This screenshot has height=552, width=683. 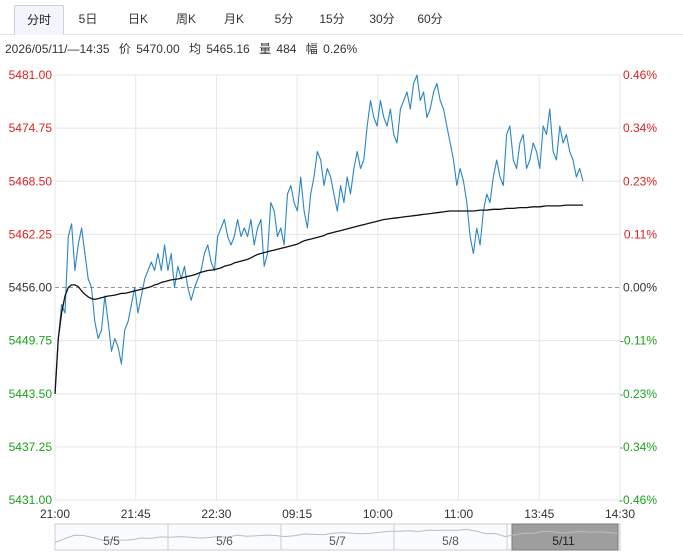 I want to click on pct-tick-label: 0.23%, so click(x=640, y=181).